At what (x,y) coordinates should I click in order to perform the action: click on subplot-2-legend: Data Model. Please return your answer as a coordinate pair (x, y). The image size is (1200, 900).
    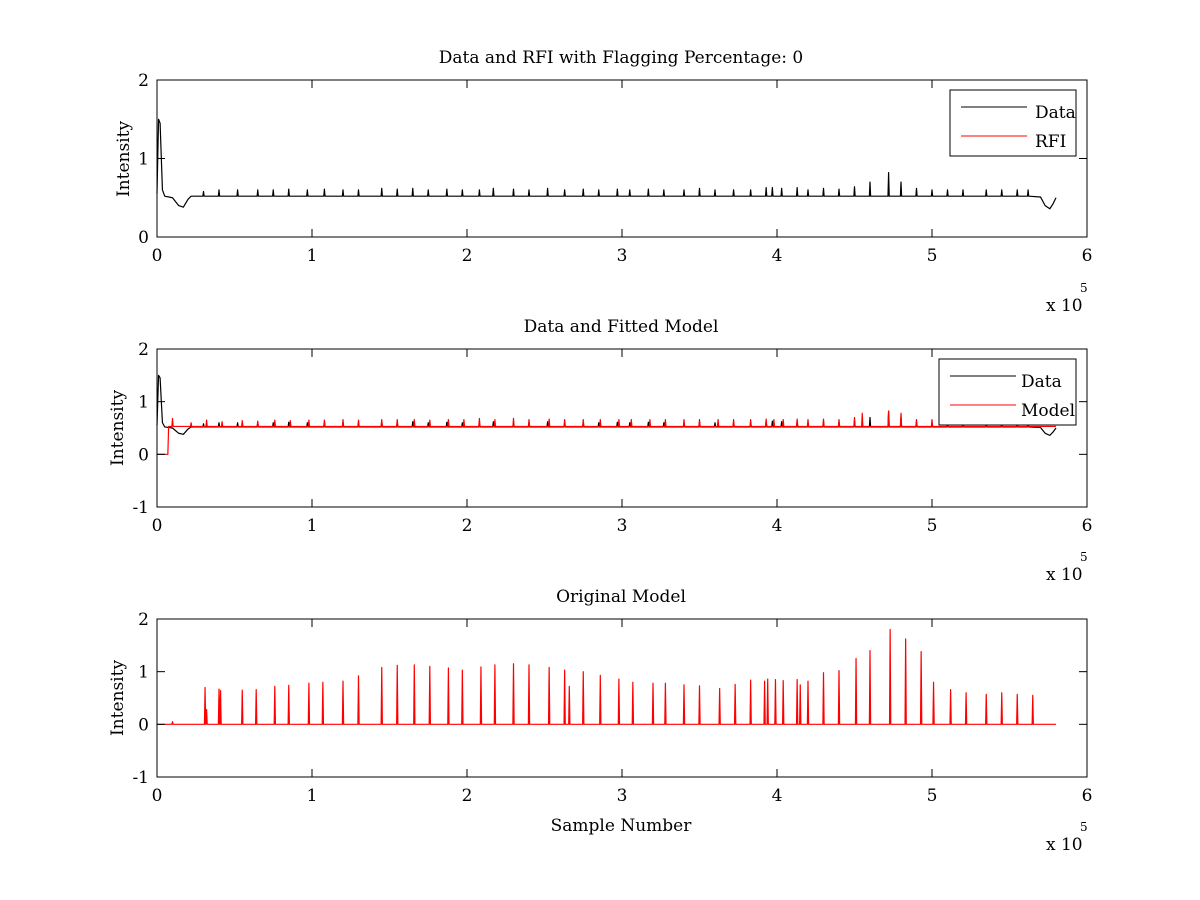
    Looking at the image, I should click on (1007, 392).